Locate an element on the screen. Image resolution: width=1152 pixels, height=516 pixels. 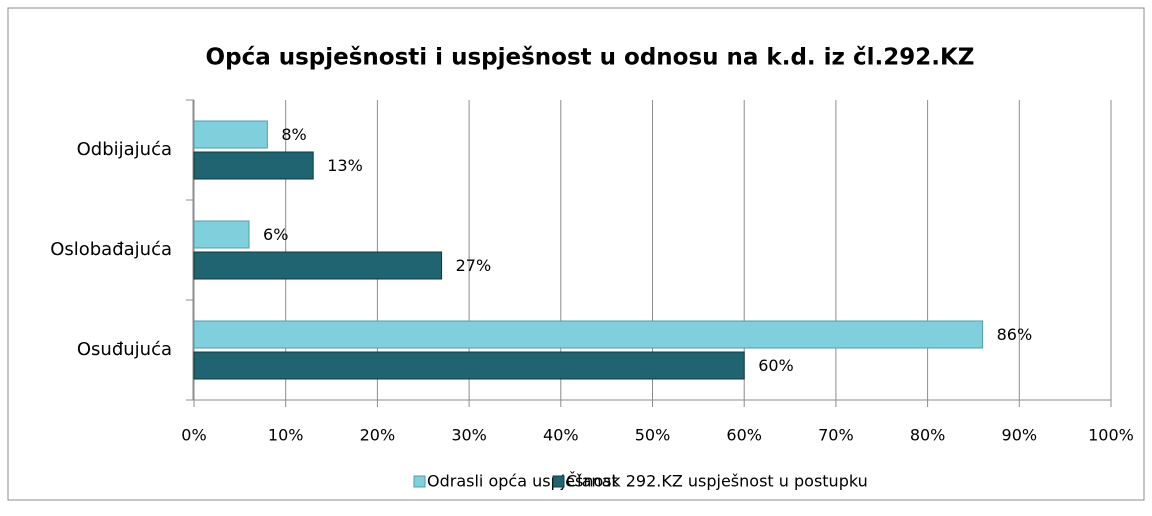
legend-label: Članak 292.KZ uspješnost u postupku is located at coordinates (717, 481).